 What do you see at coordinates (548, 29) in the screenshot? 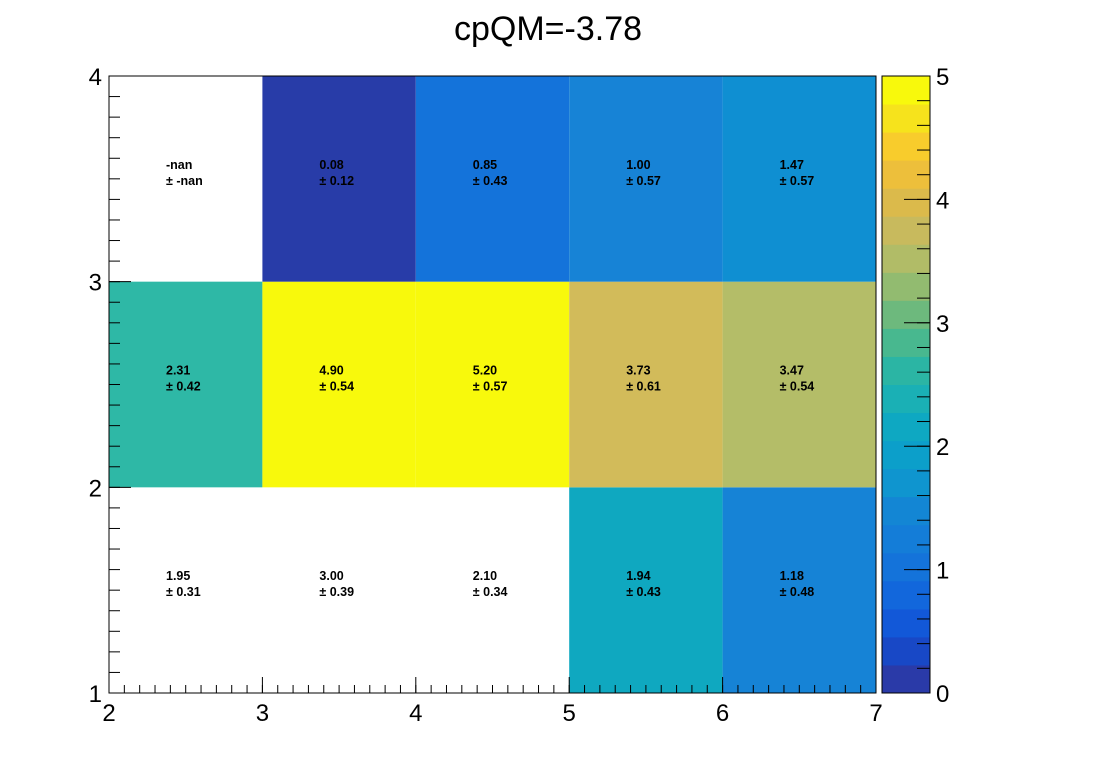
I see `chart-title: cpQM=-3.78` at bounding box center [548, 29].